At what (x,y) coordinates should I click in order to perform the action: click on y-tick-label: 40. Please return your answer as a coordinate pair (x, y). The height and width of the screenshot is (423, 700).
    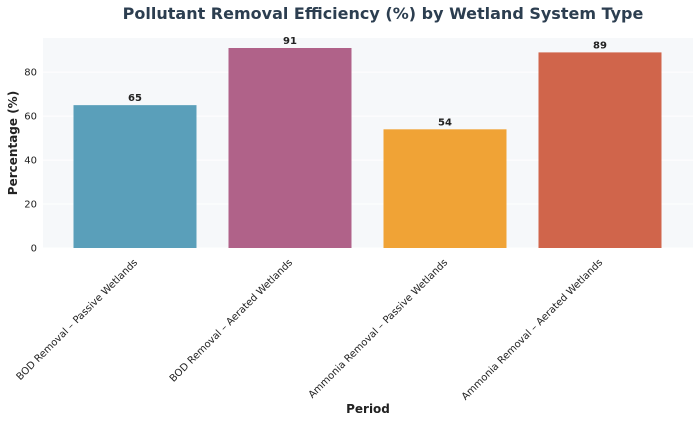
    Looking at the image, I should click on (30, 161).